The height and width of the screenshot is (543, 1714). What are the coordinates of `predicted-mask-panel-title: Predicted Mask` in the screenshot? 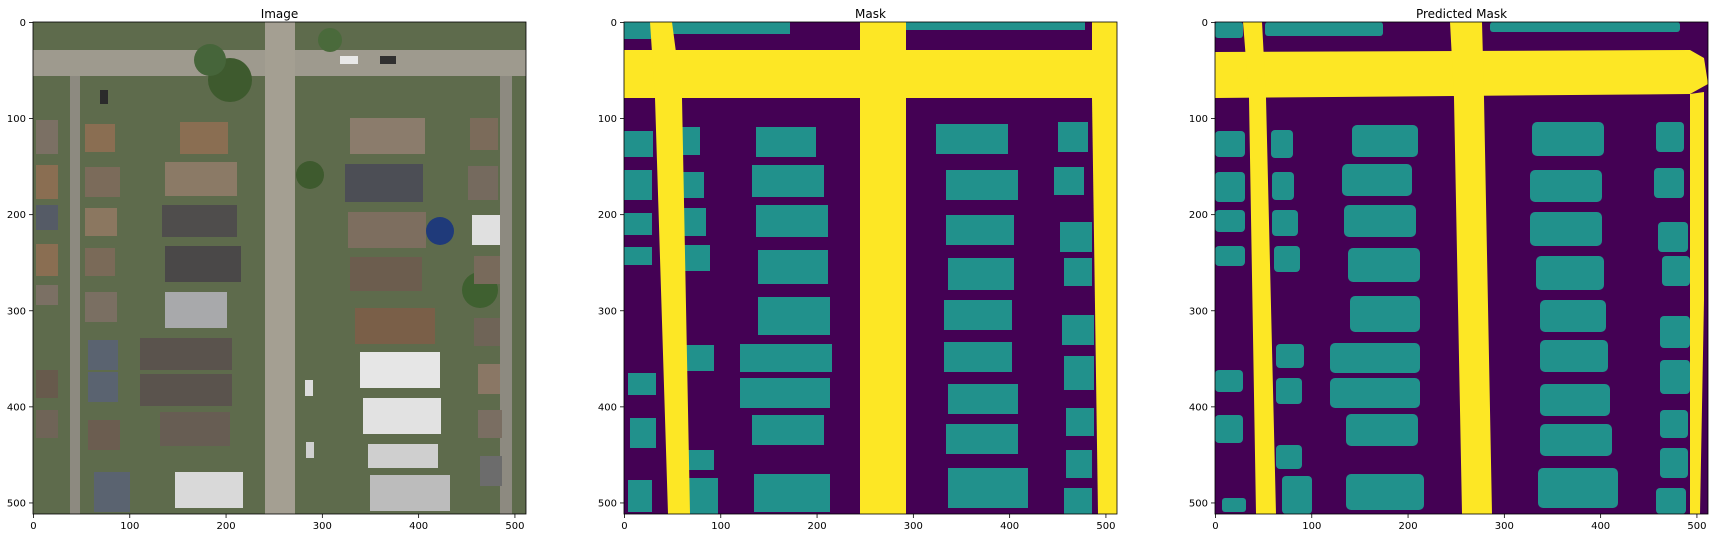 It's located at (1461, 14).